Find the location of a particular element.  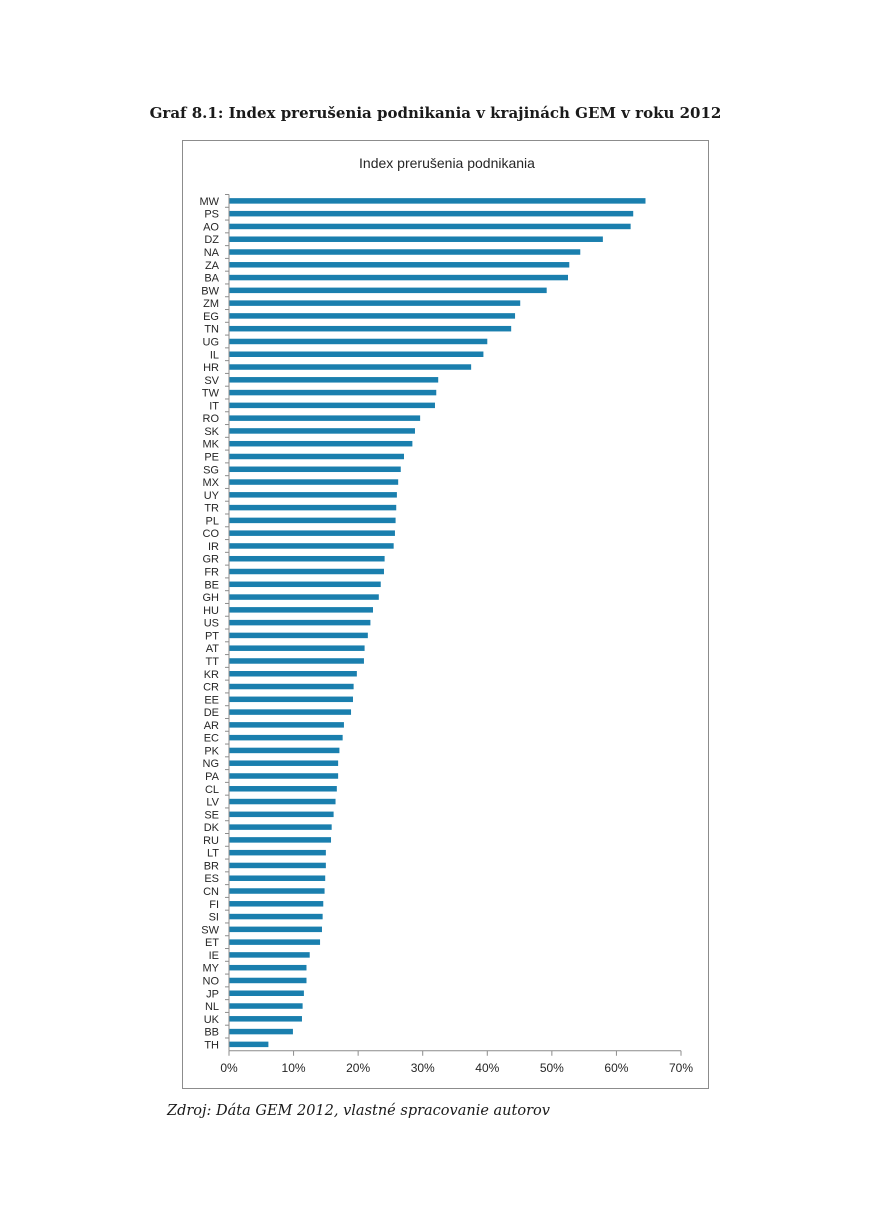

bar-ng is located at coordinates (284, 763).